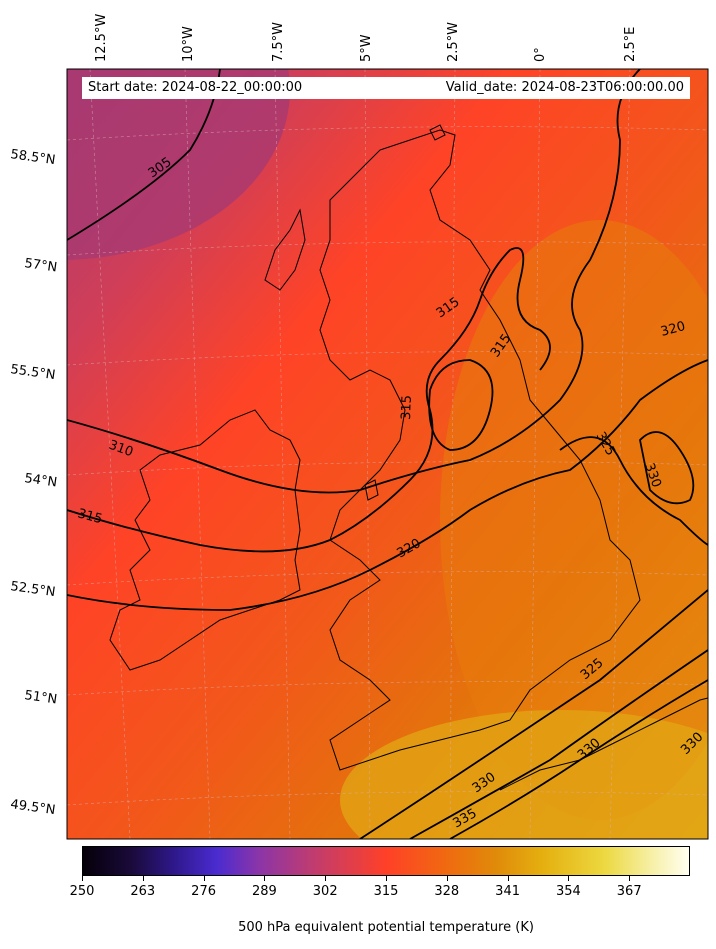 The image size is (716, 949). Describe the element at coordinates (447, 891) in the screenshot. I see `colorbar-tick-label: 328` at that location.